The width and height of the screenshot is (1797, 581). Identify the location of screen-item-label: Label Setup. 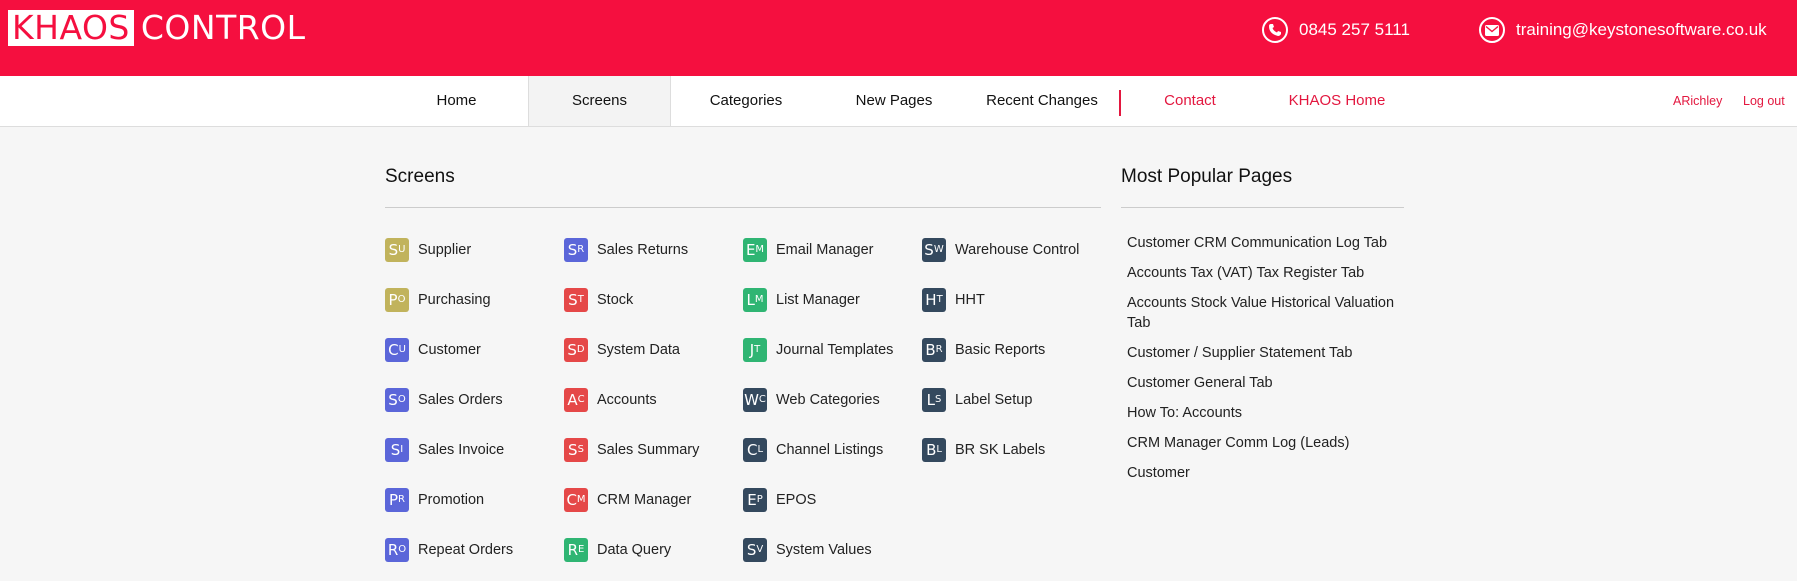
(994, 400).